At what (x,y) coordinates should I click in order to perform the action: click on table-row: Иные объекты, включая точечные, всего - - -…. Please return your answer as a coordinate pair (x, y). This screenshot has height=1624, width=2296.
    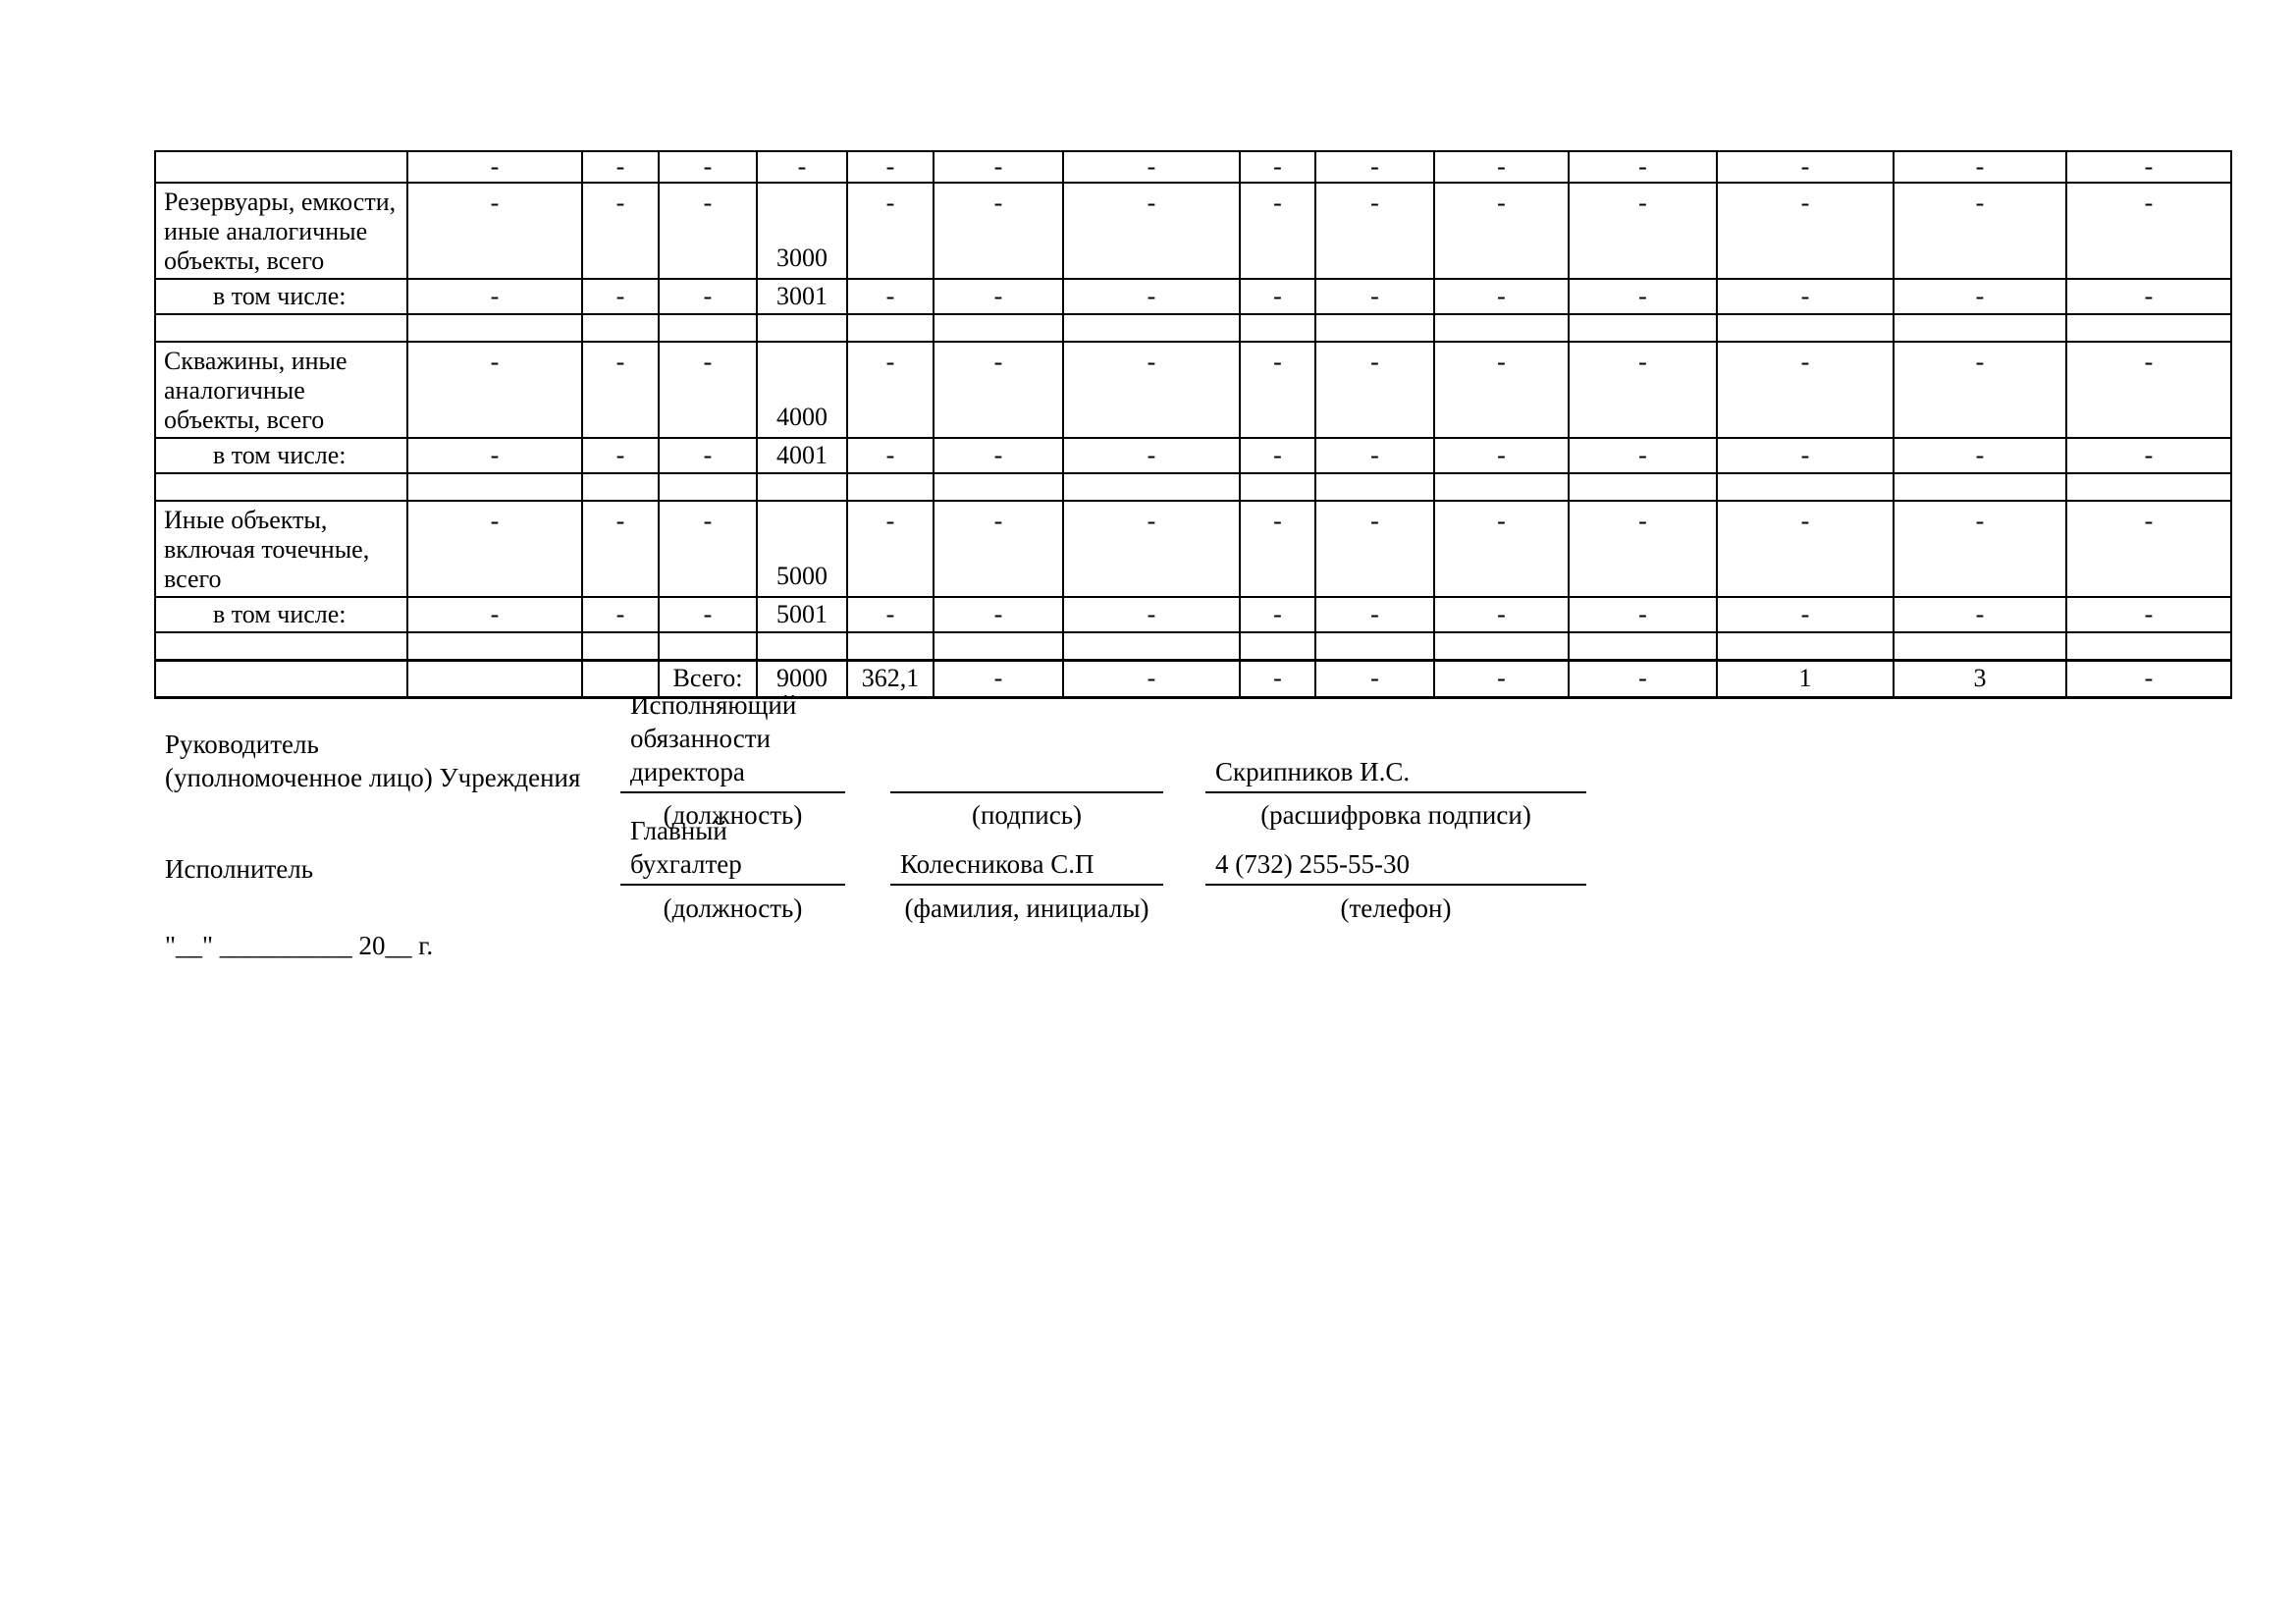
    Looking at the image, I should click on (1193, 549).